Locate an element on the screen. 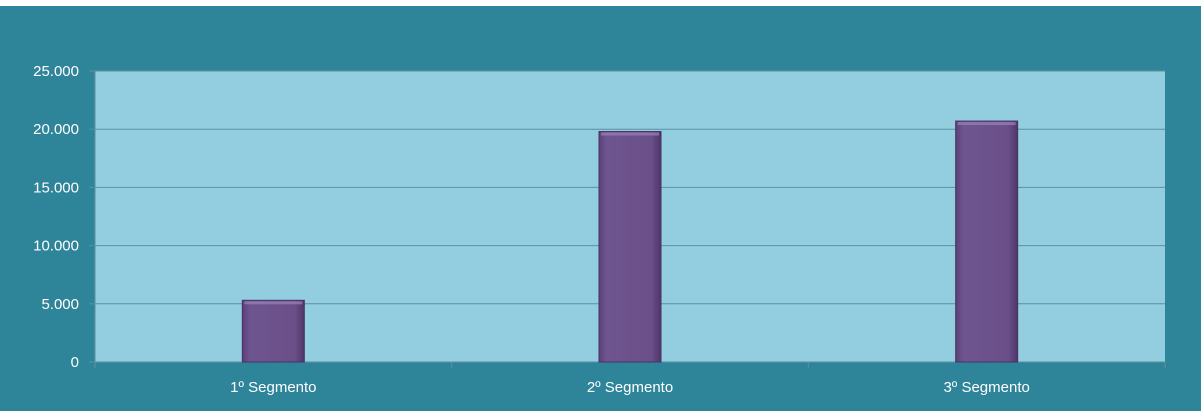 The image size is (1201, 414). y-tick-label: 20.000 is located at coordinates (56, 129).